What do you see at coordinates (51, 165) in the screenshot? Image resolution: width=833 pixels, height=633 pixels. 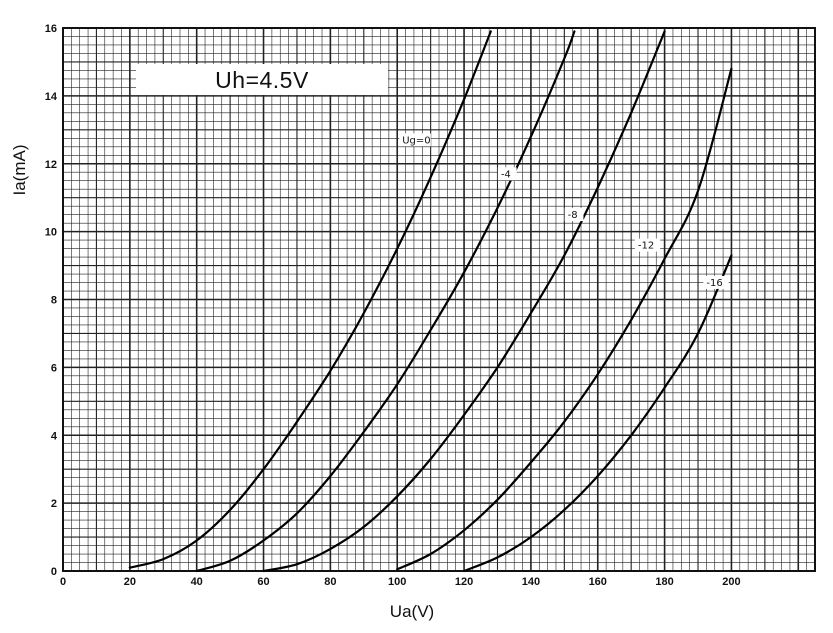 I see `y-tick-label: 12` at bounding box center [51, 165].